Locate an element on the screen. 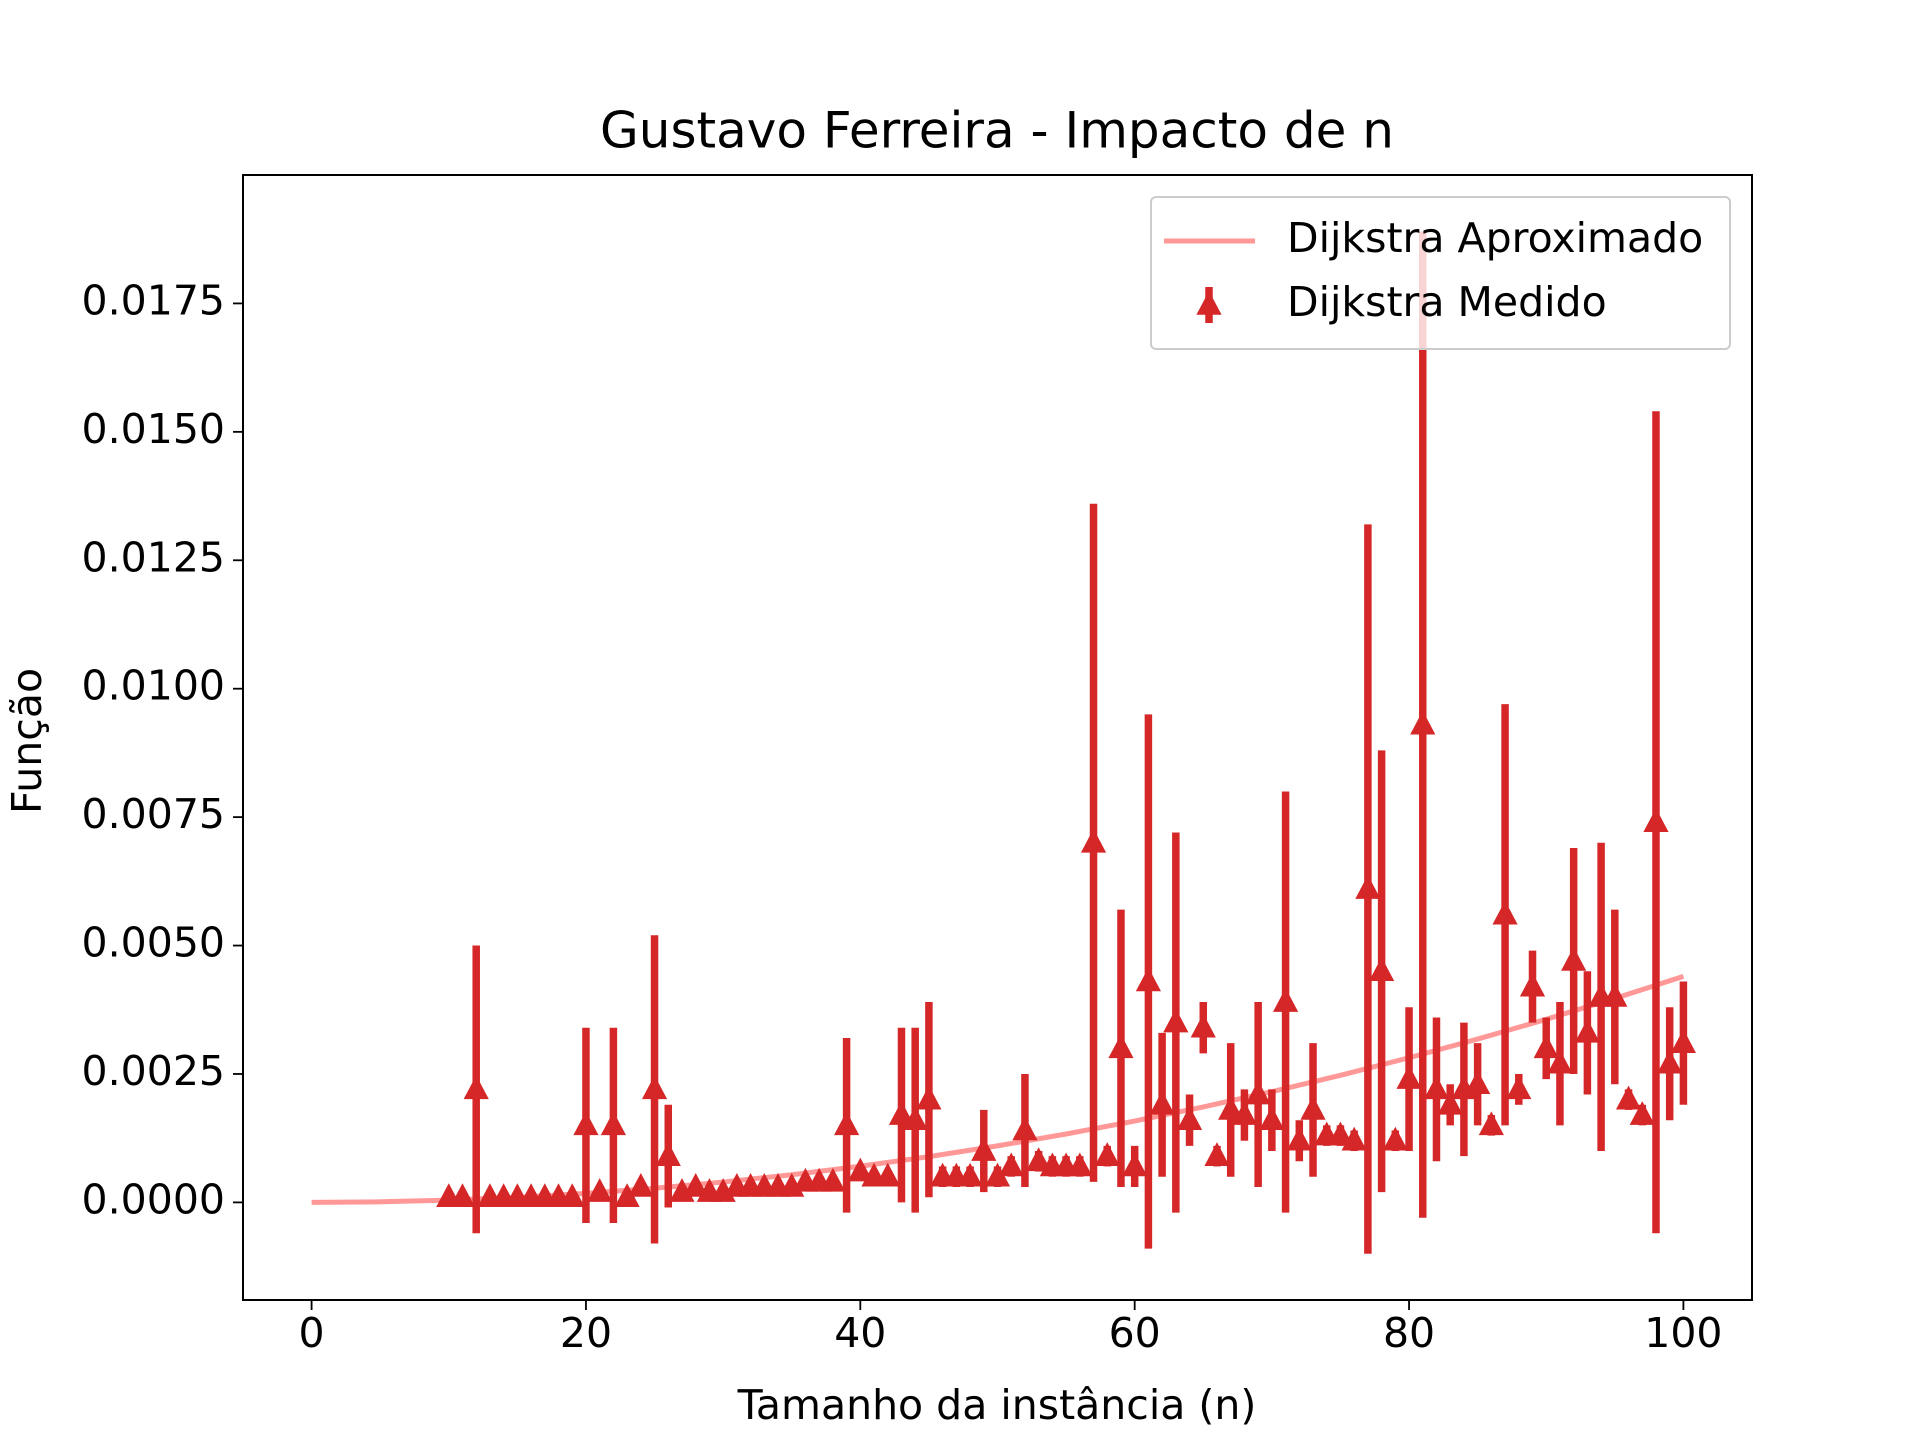  legend-box is located at coordinates (1440, 273).